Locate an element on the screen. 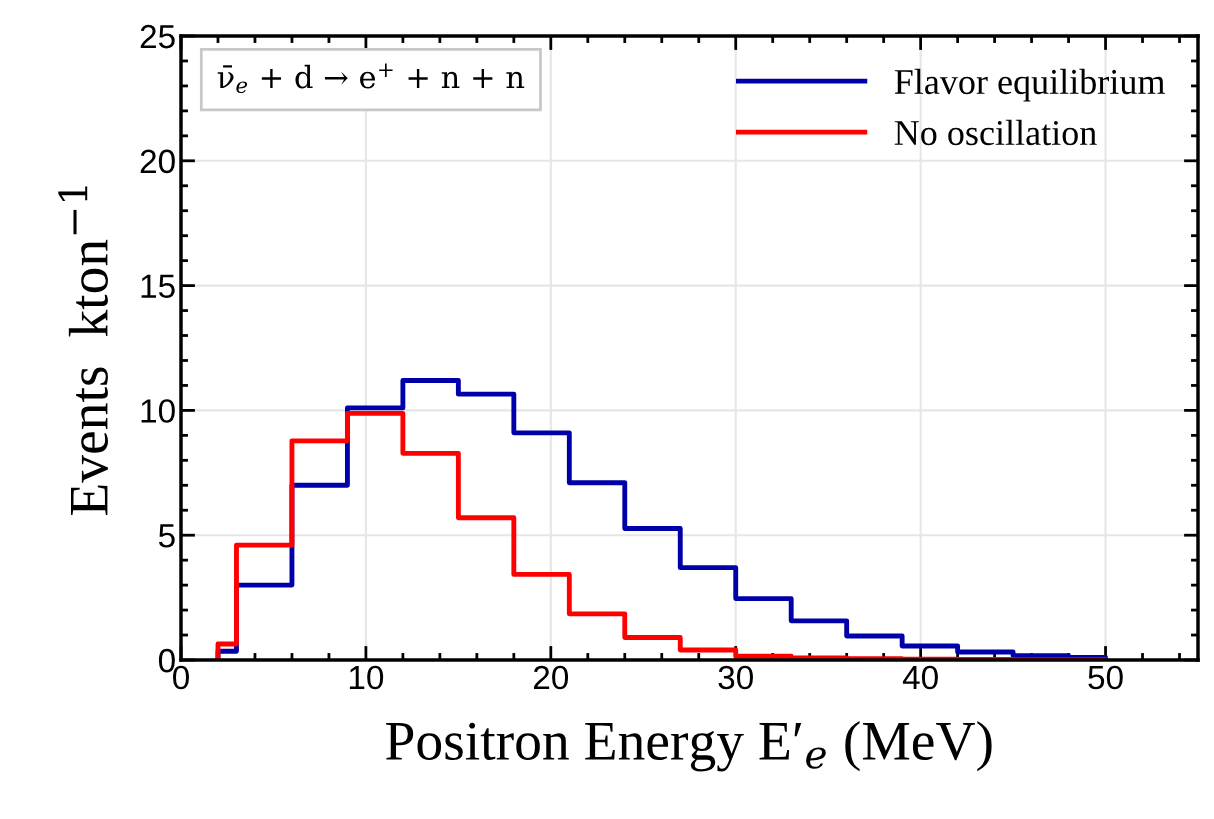 This screenshot has width=1214, height=819. x-tick-label: 20 is located at coordinates (551, 677).